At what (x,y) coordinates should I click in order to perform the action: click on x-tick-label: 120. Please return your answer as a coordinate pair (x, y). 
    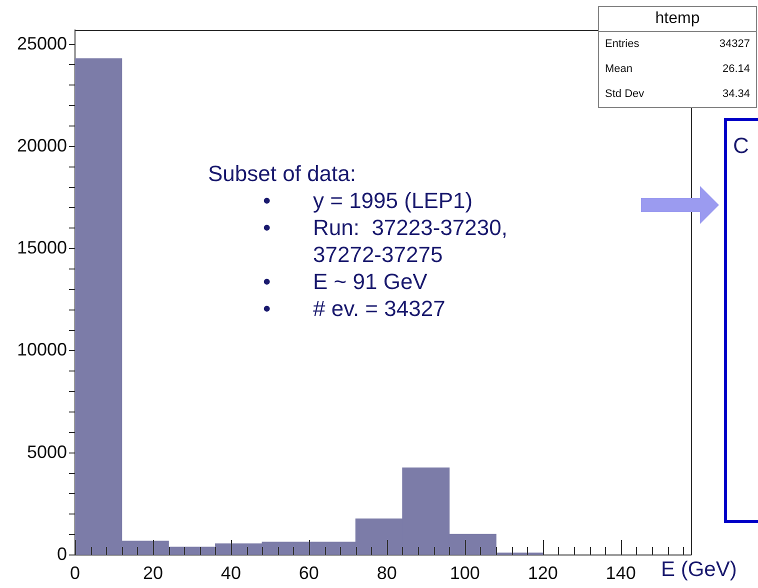
    Looking at the image, I should click on (543, 572).